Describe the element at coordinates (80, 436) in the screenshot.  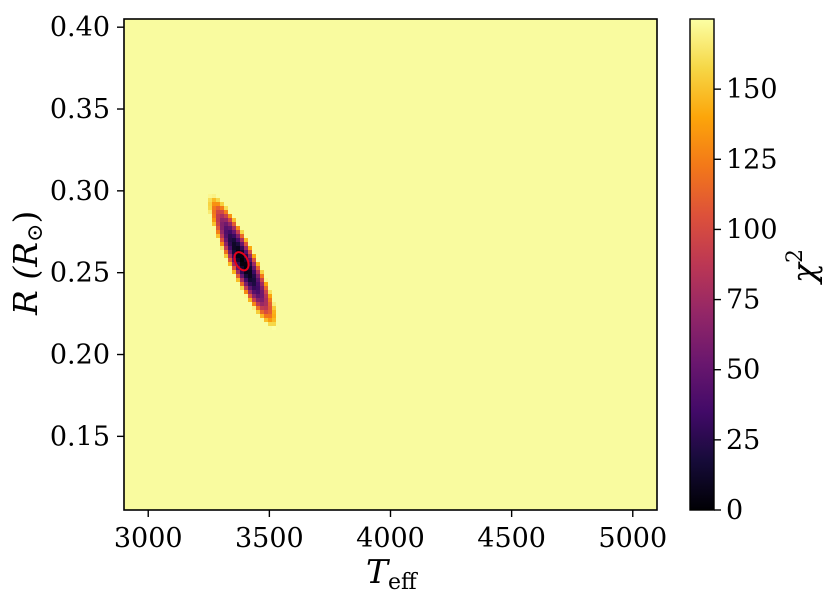
I see `y-tick-label: 0.15` at that location.